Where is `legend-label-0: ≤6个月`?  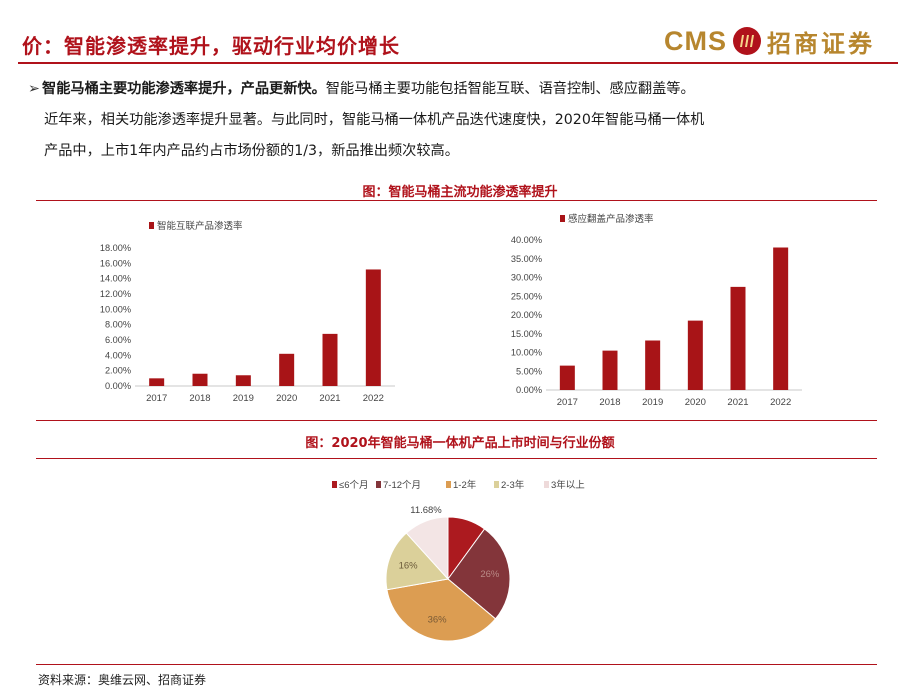 legend-label-0: ≤6个月 is located at coordinates (354, 485).